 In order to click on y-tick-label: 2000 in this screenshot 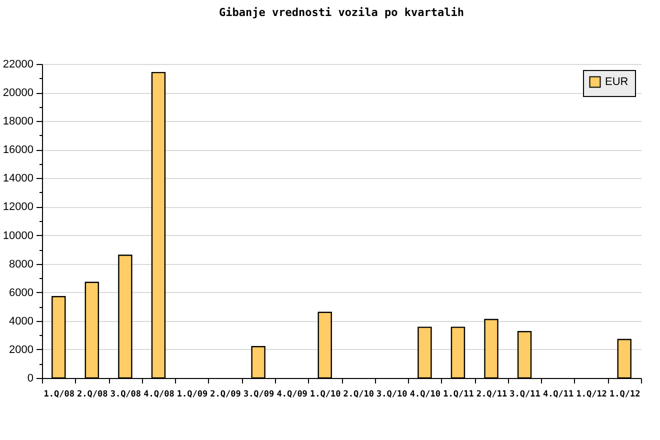, I will do `click(21, 350)`.